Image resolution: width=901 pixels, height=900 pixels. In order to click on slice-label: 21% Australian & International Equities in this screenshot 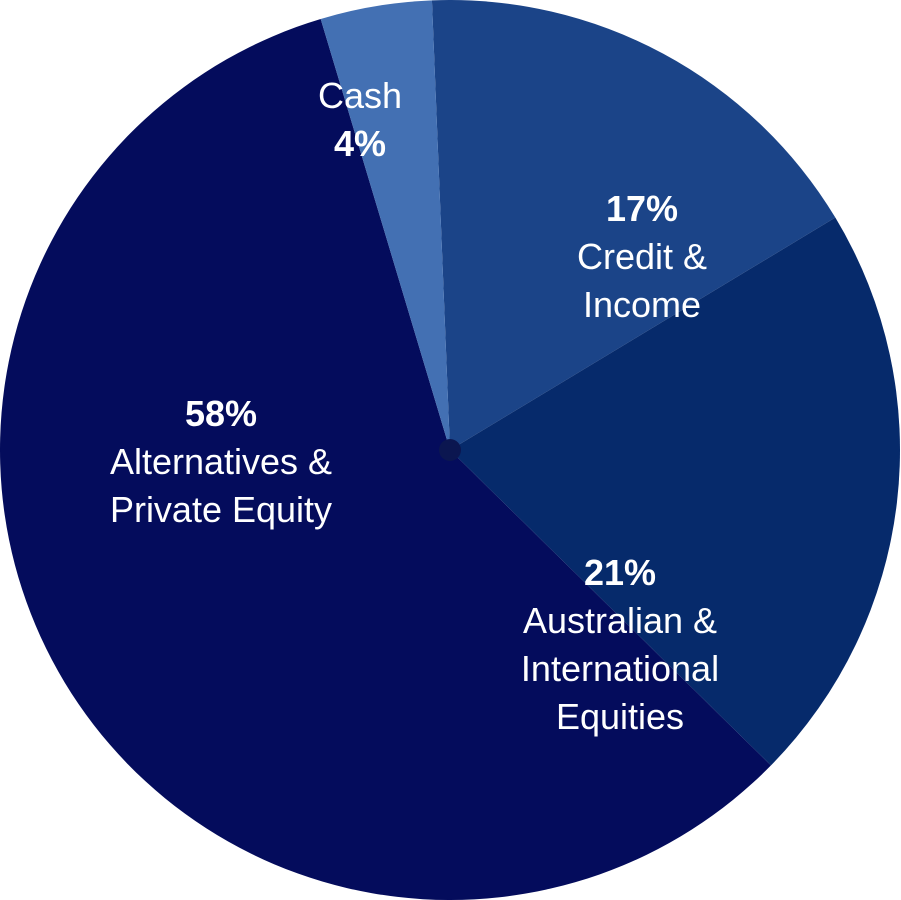, I will do `click(620, 645)`.